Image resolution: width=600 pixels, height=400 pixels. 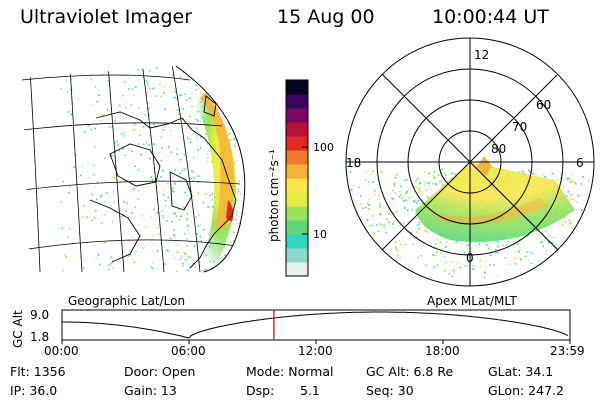 I want to click on glat-info: GLat: 34.1, so click(x=521, y=371).